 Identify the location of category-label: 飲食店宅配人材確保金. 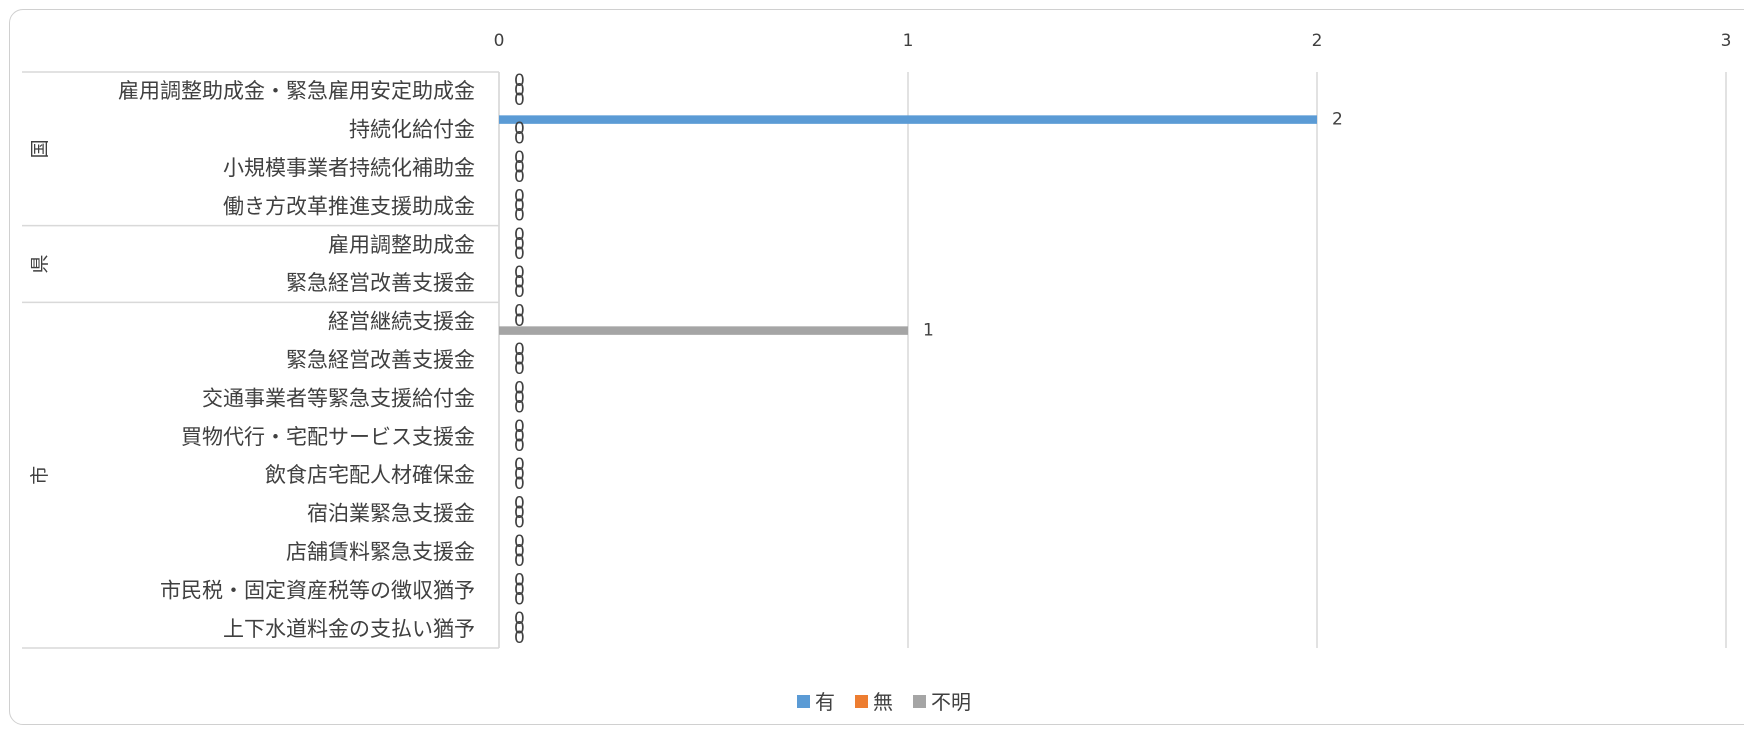
(370, 475).